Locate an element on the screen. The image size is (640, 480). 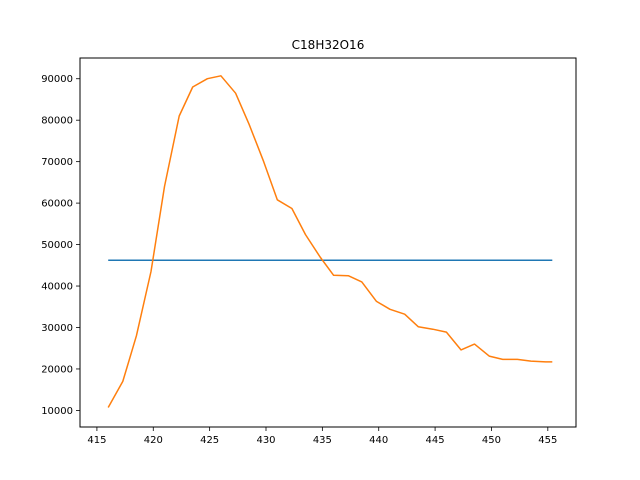
y-tick-label: 60000 is located at coordinates (57, 204).